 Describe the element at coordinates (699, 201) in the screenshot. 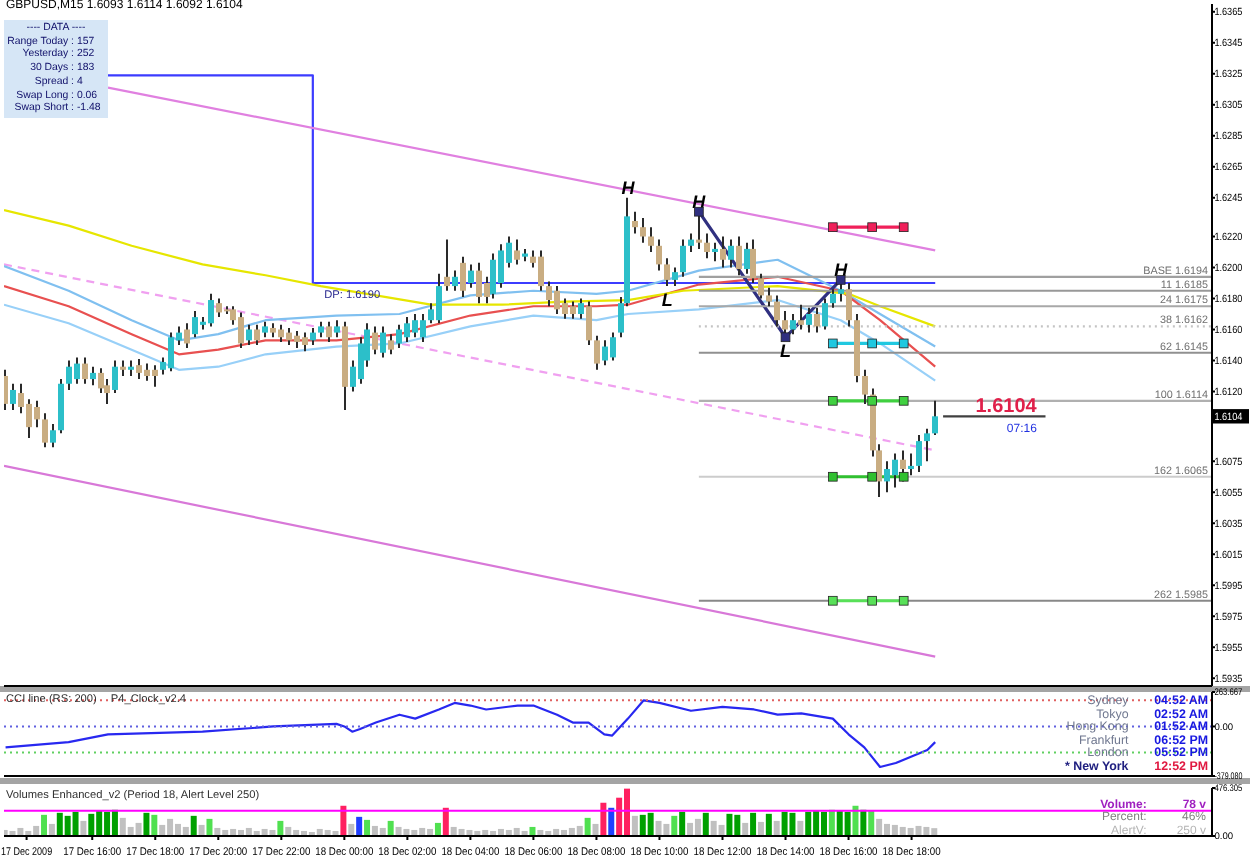

I see `annotation: H` at that location.